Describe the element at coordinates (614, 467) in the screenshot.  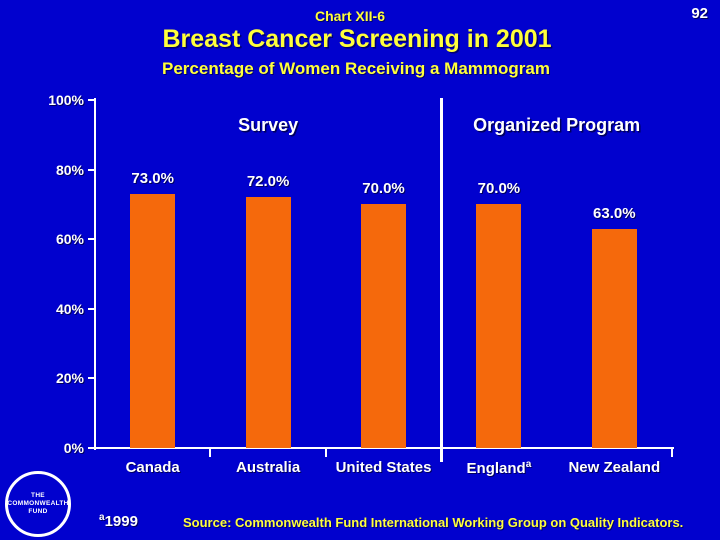
I see `category-label: New Zealand` at that location.